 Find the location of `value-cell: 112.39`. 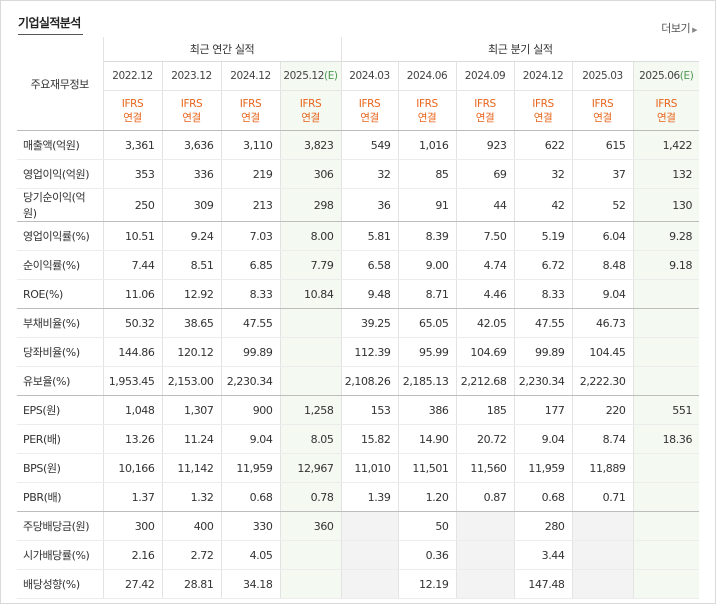

value-cell: 112.39 is located at coordinates (369, 352).